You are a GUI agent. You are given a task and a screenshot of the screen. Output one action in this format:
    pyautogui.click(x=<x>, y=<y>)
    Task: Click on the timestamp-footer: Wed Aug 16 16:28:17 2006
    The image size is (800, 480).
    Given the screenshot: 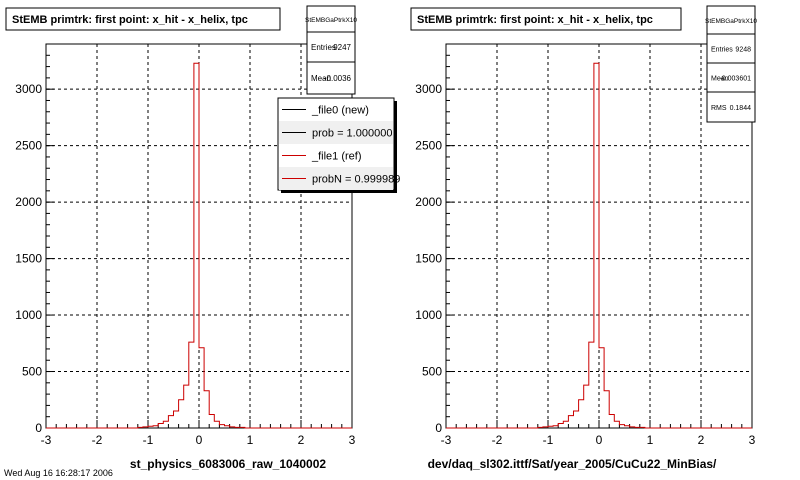 What is the action you would take?
    pyautogui.click(x=58, y=473)
    